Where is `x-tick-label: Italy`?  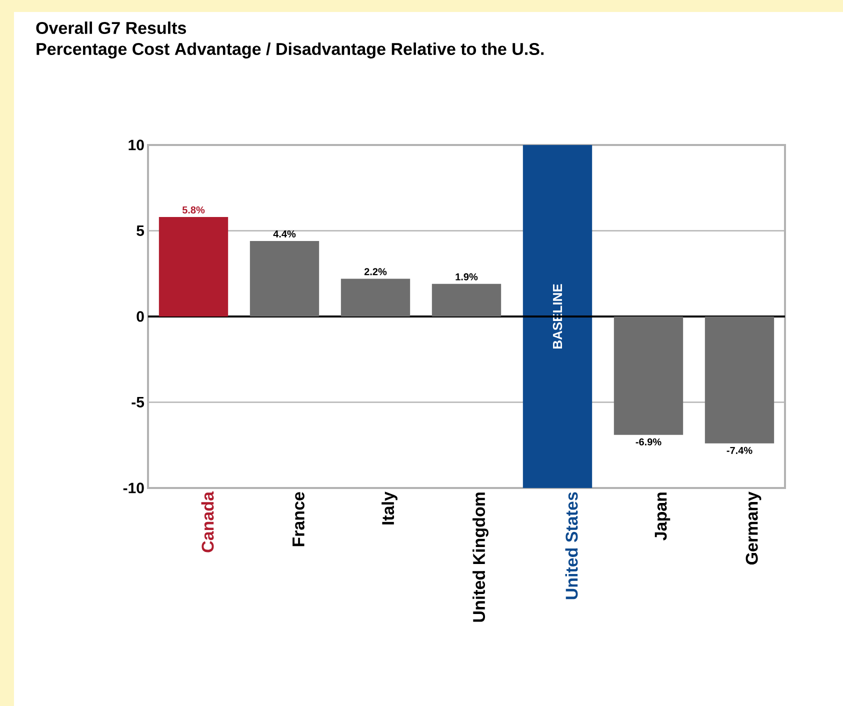 x-tick-label: Italy is located at coordinates (390, 508).